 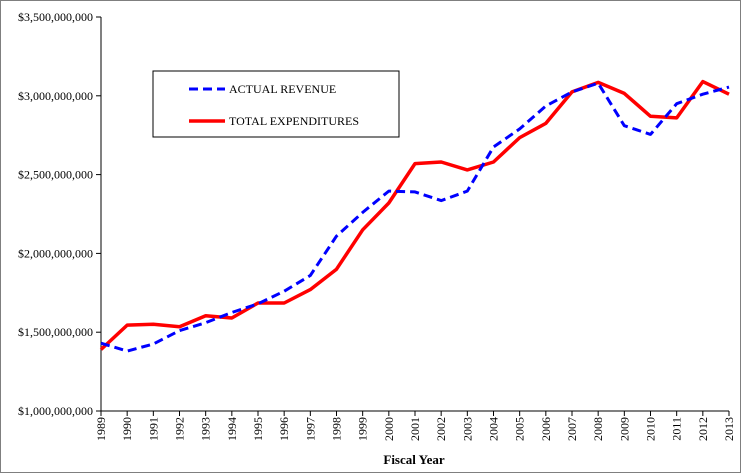 I want to click on x-tick-label: 1992, so click(x=180, y=429).